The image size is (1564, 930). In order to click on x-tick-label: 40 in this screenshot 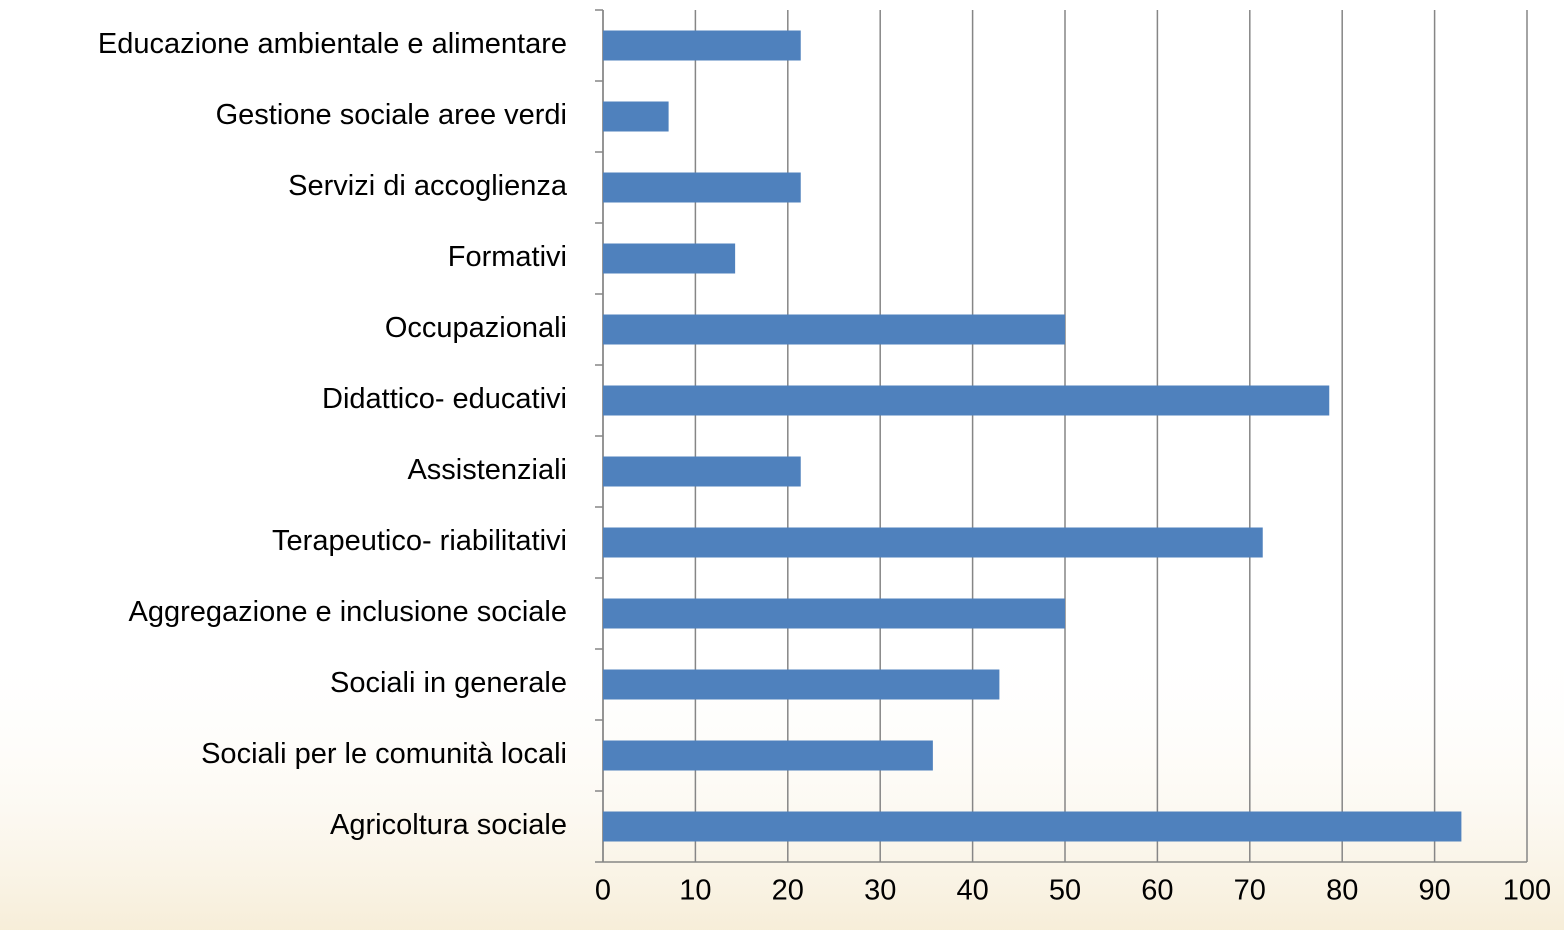, I will do `click(972, 891)`.